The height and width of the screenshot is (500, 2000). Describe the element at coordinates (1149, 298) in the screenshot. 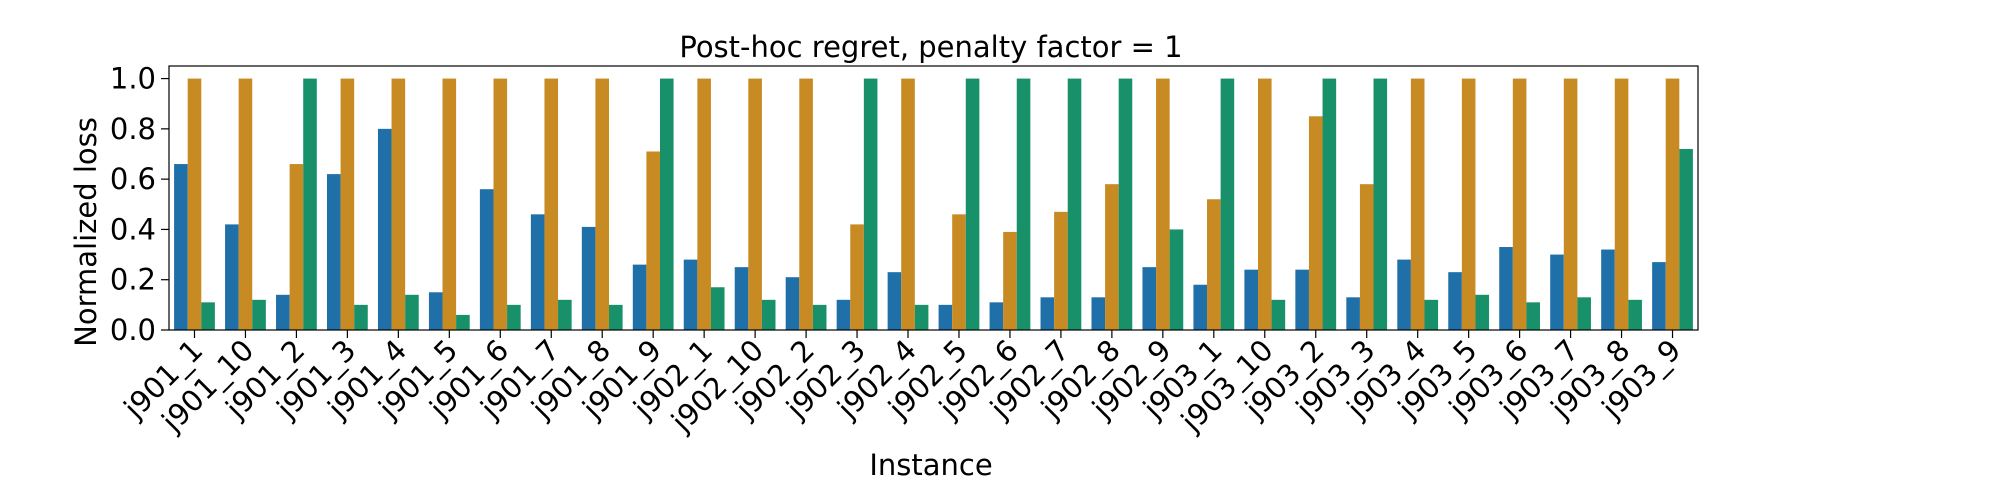

I see `bar-j902_9-s1` at that location.